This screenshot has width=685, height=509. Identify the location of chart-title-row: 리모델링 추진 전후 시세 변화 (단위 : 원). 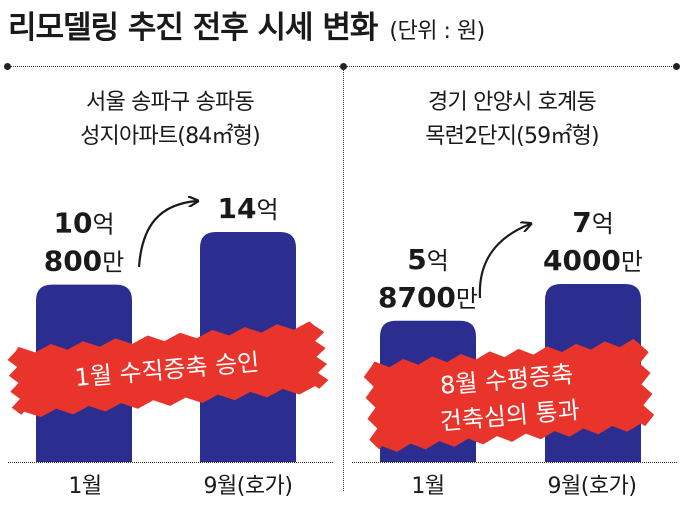
(246, 25).